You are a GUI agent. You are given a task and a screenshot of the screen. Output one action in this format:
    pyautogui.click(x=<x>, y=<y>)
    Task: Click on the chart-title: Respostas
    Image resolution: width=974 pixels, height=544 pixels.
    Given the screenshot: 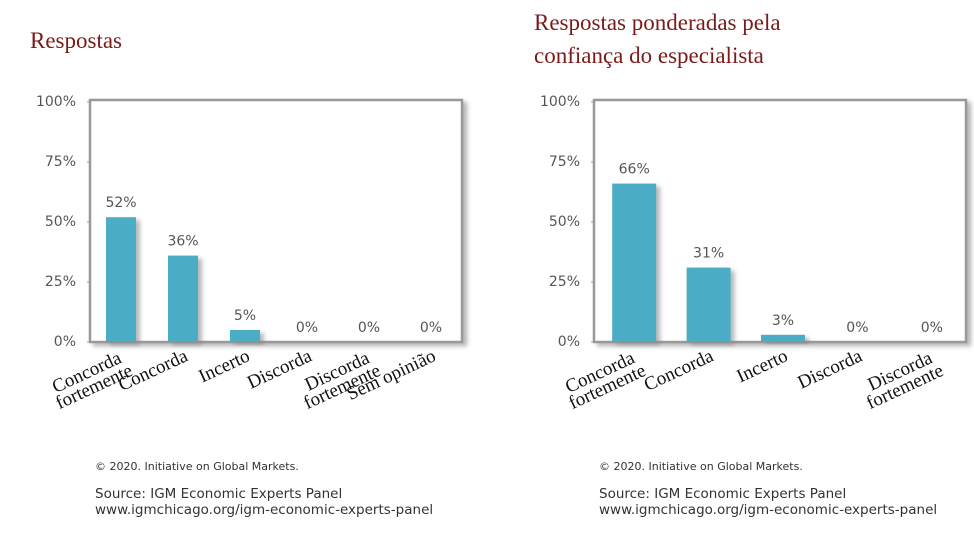 What is the action you would take?
    pyautogui.click(x=76, y=40)
    